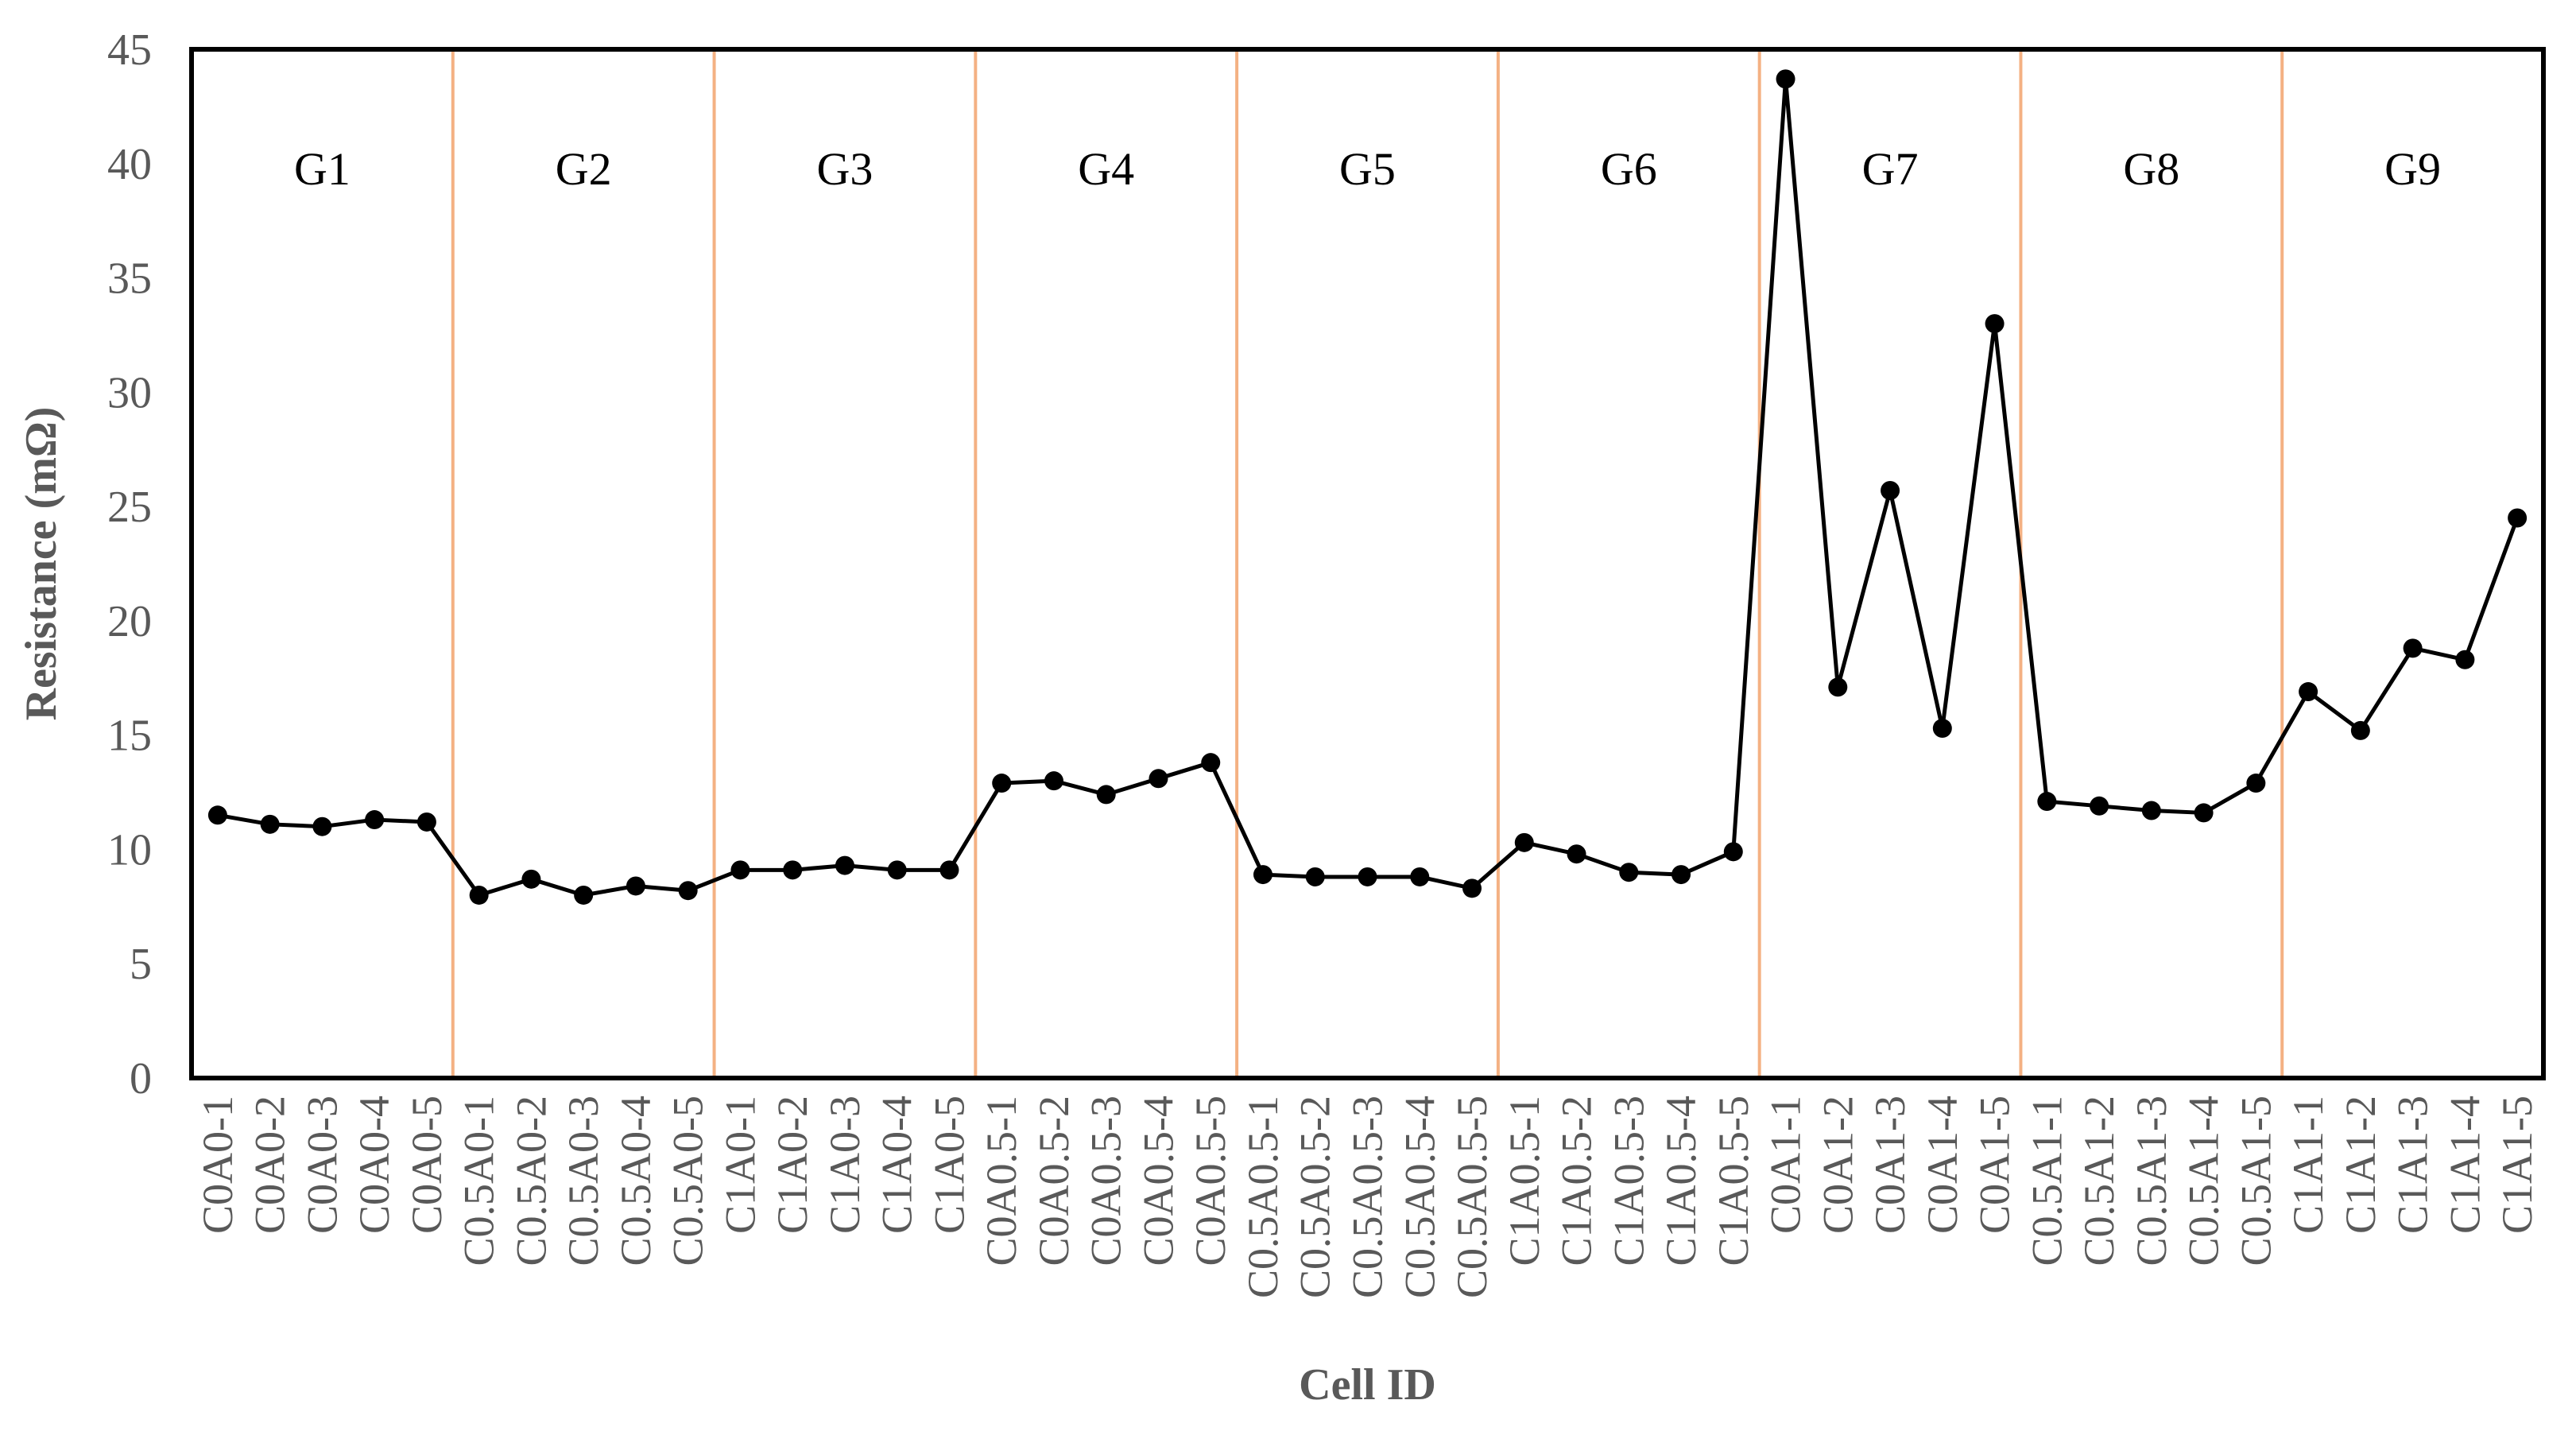 The height and width of the screenshot is (1435, 2576). I want to click on x-tick-label: C0A0-3, so click(322, 1165).